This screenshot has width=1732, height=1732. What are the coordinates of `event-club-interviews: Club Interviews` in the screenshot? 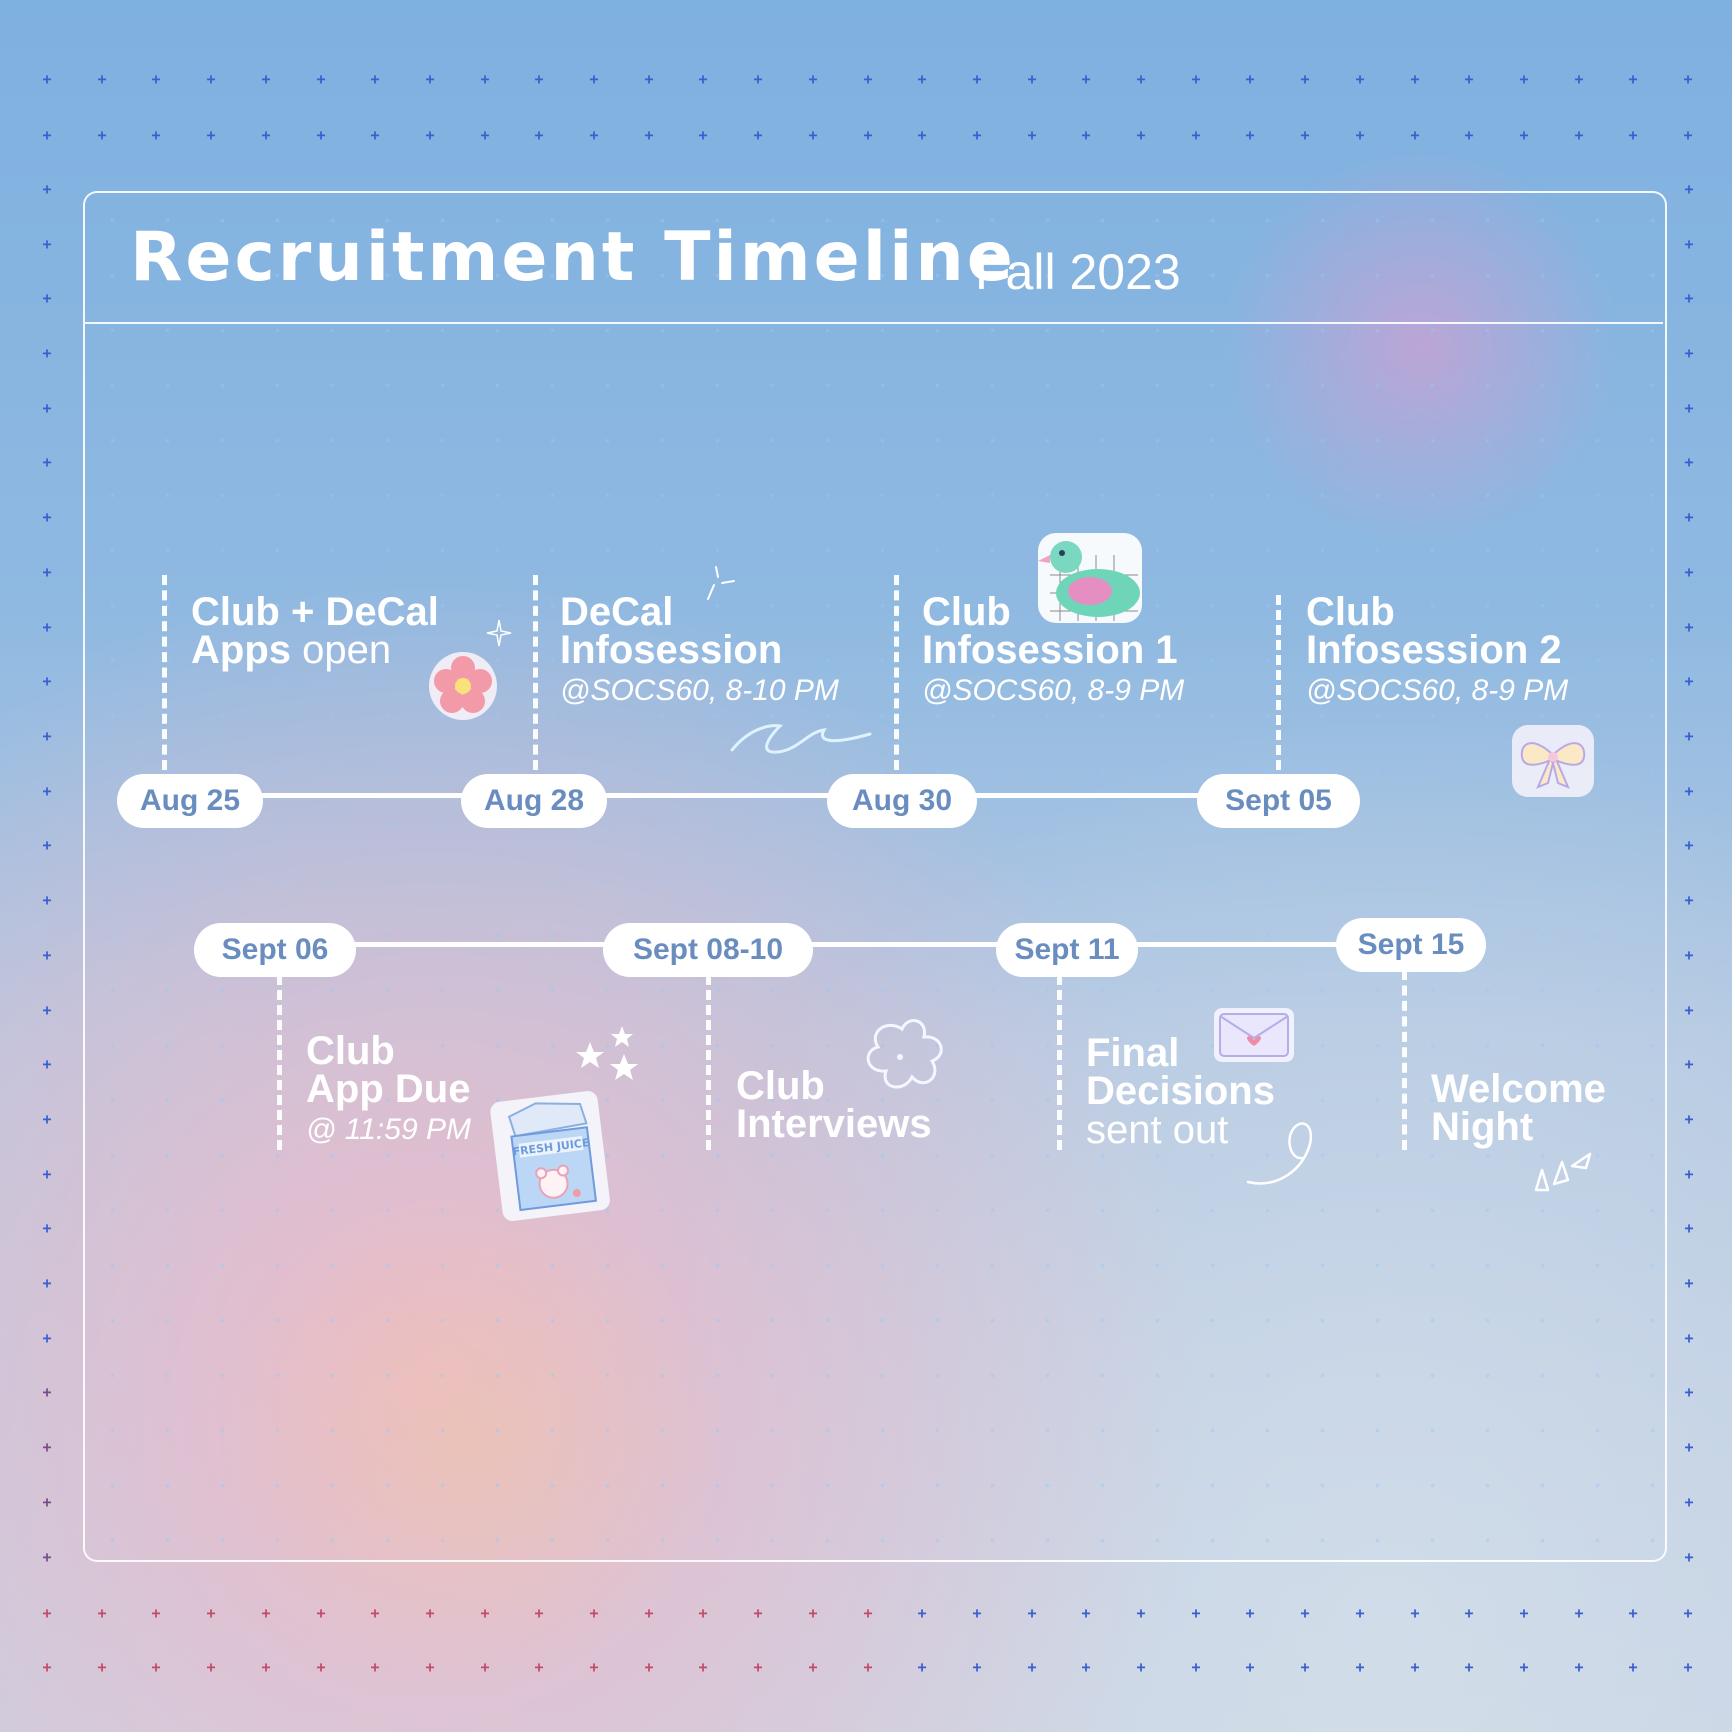 It's located at (834, 1105).